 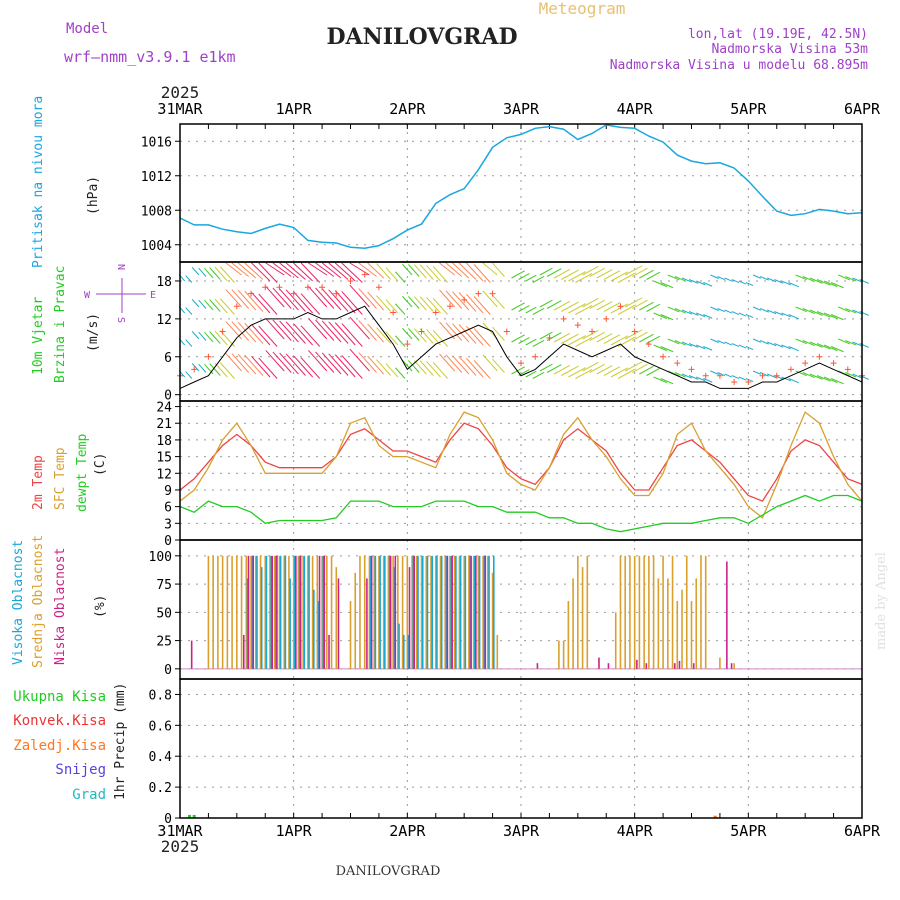 I want to click on temp-label-3: dewpt Temp, so click(x=82, y=473).